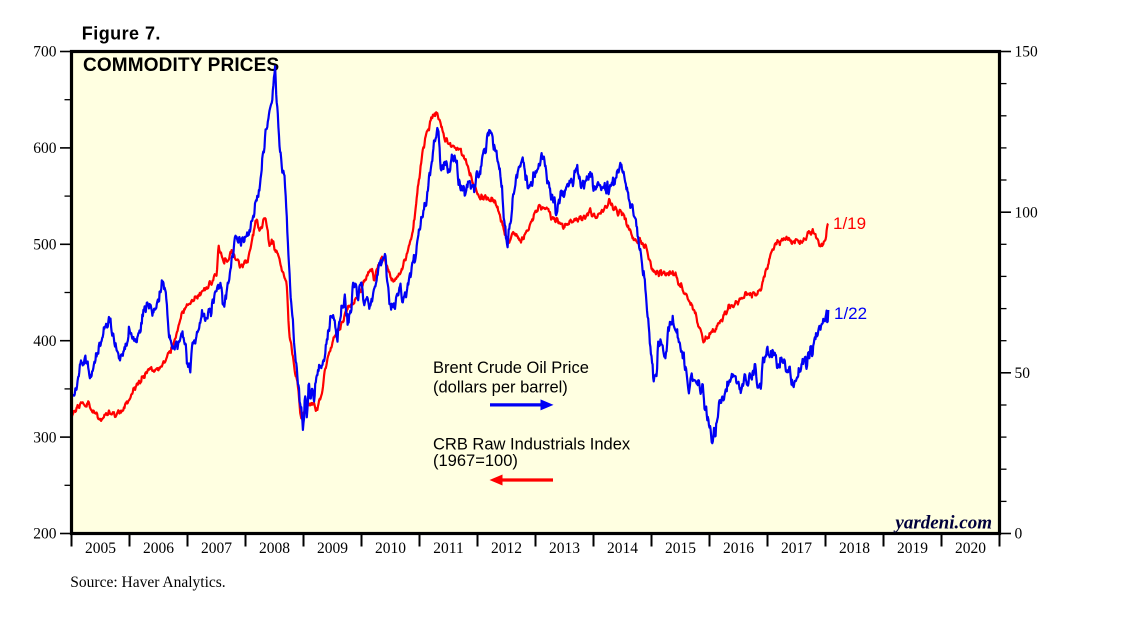  What do you see at coordinates (45, 534) in the screenshot?
I see `svg-text: 200` at bounding box center [45, 534].